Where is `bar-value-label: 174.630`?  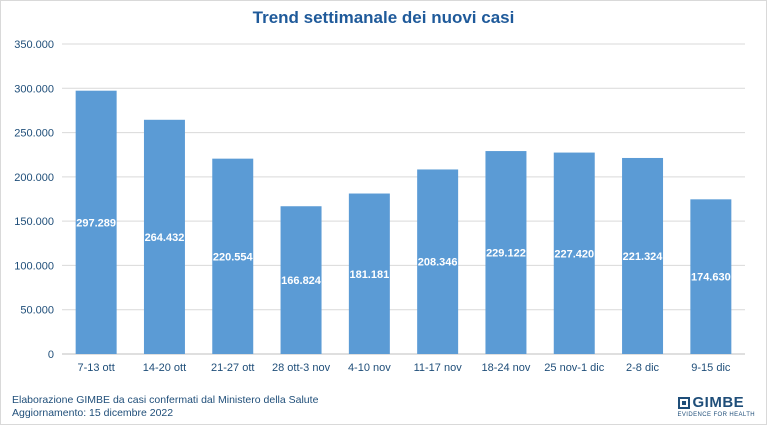
bar-value-label: 174.630 is located at coordinates (711, 278).